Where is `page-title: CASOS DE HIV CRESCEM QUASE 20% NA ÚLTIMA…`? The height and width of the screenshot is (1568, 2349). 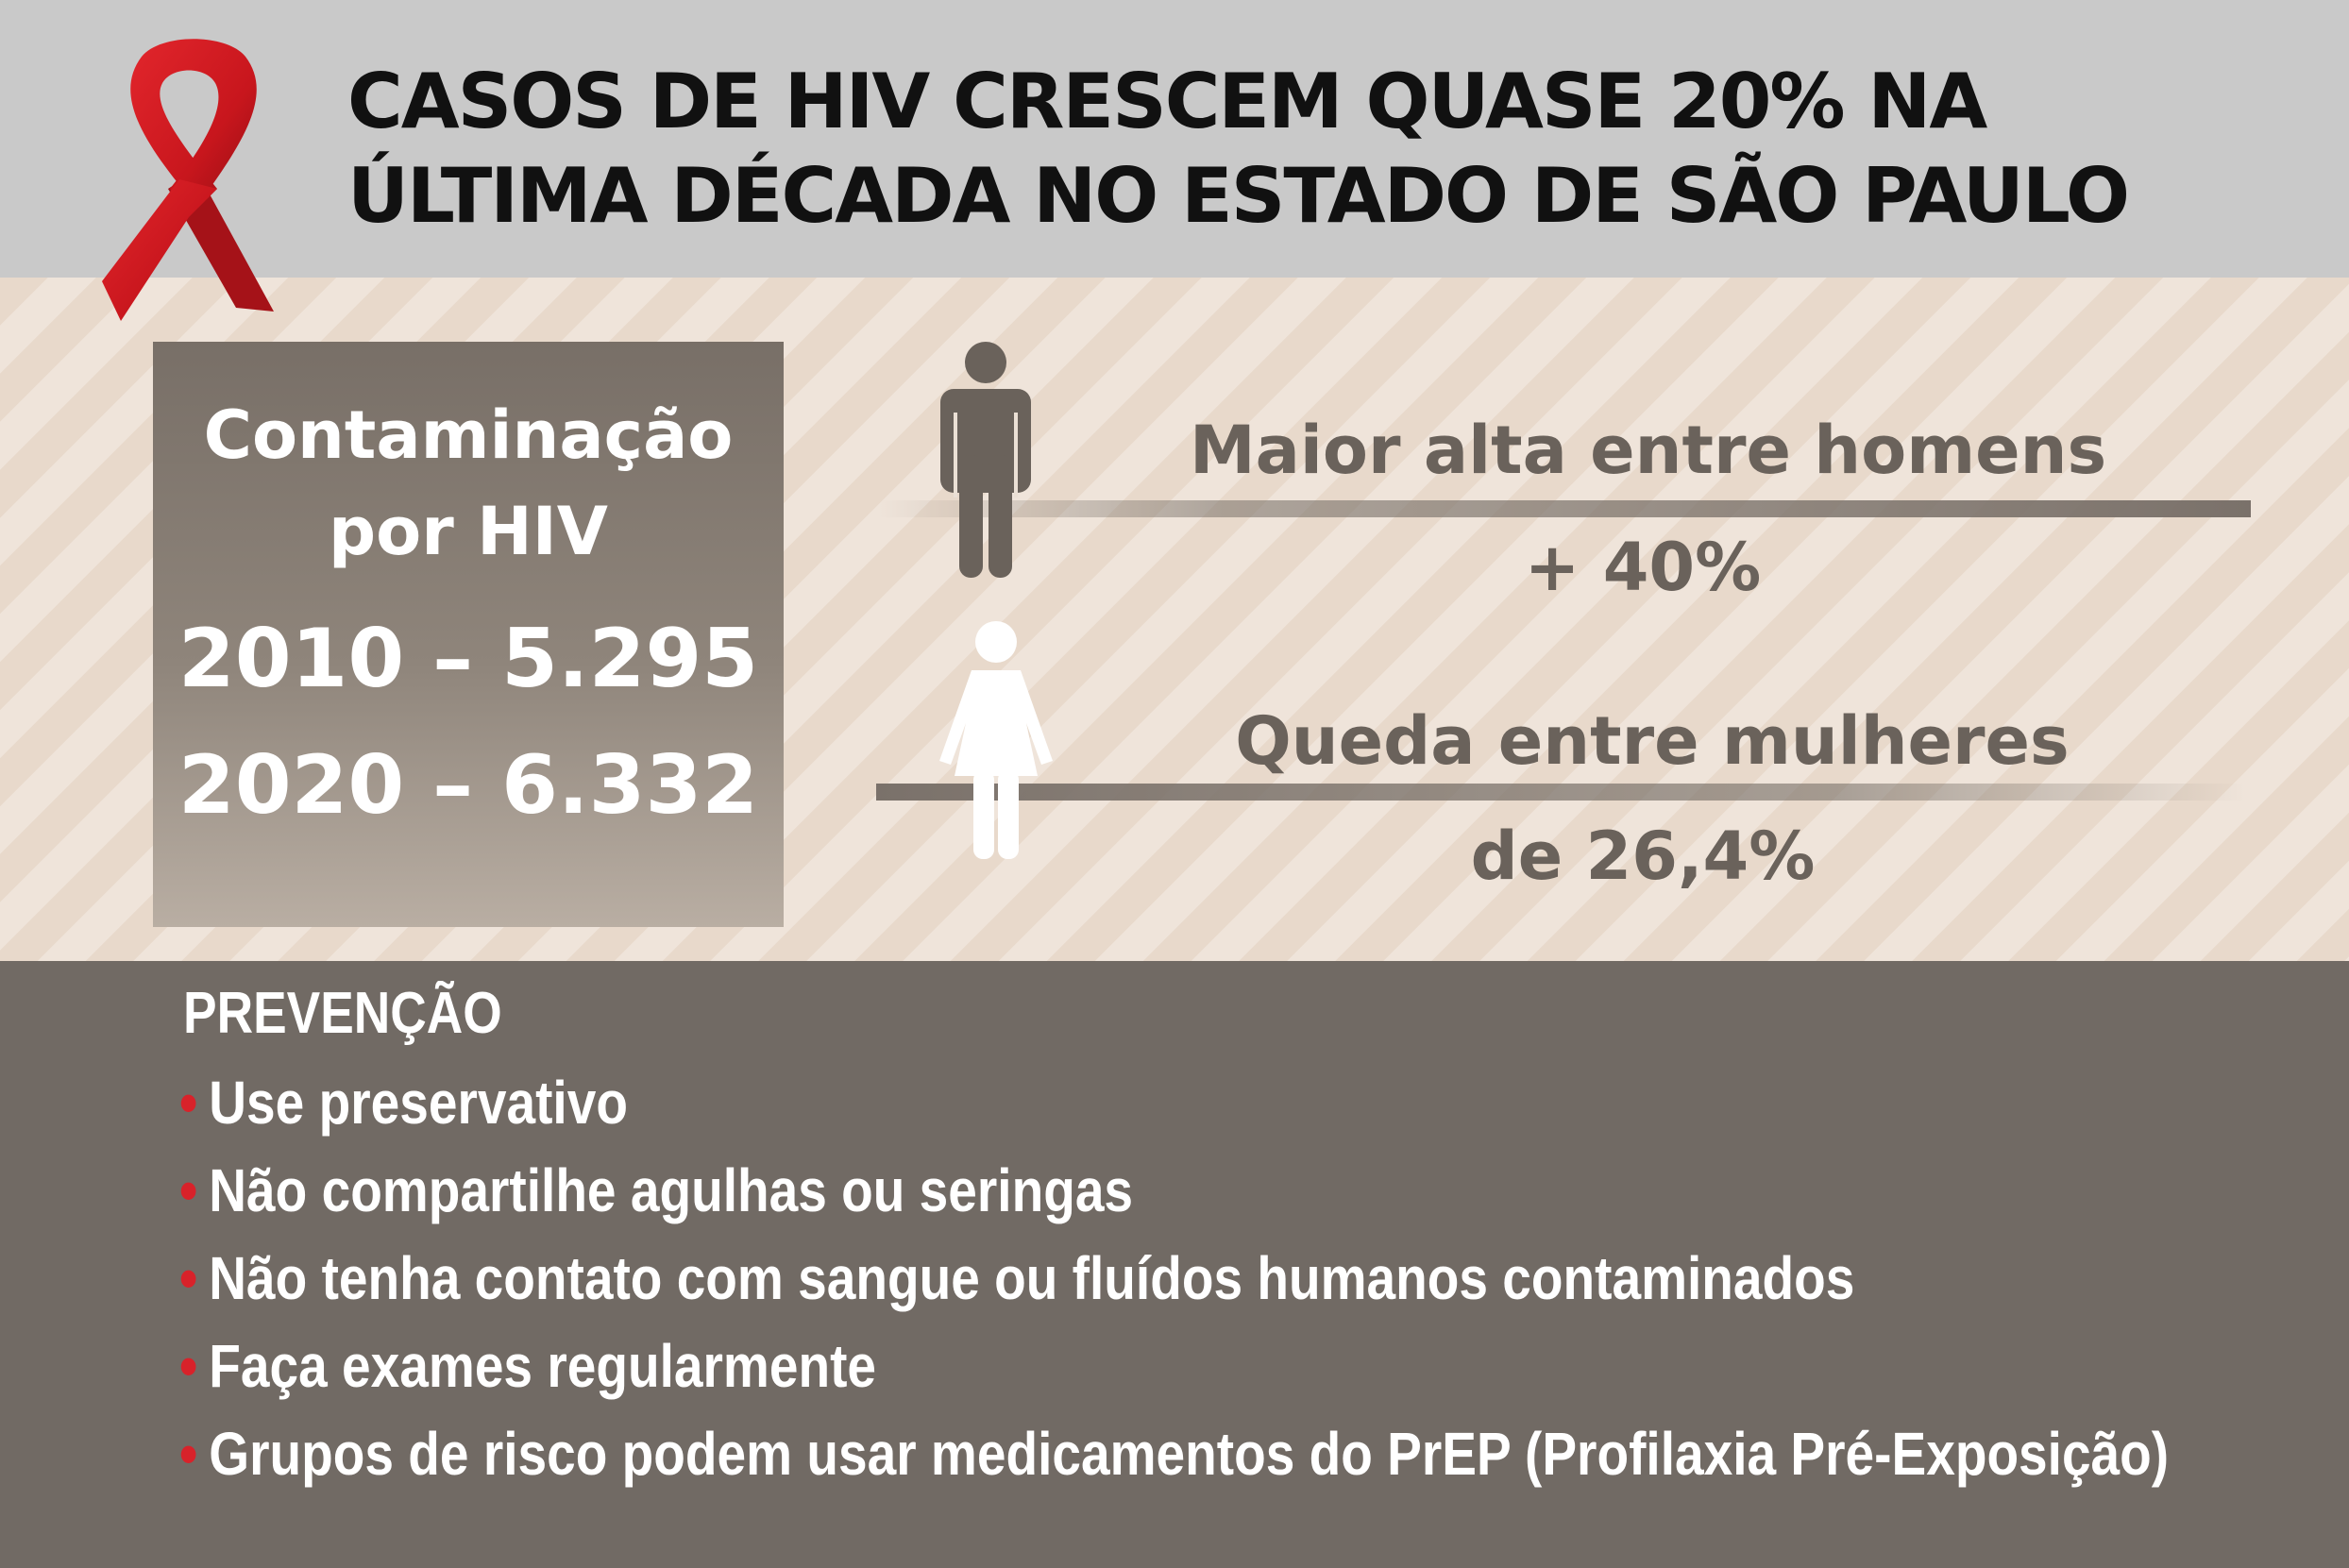
page-title: CASOS DE HIV CRESCEM QUASE 20% NA ÚLTIMA… is located at coordinates (1329, 149).